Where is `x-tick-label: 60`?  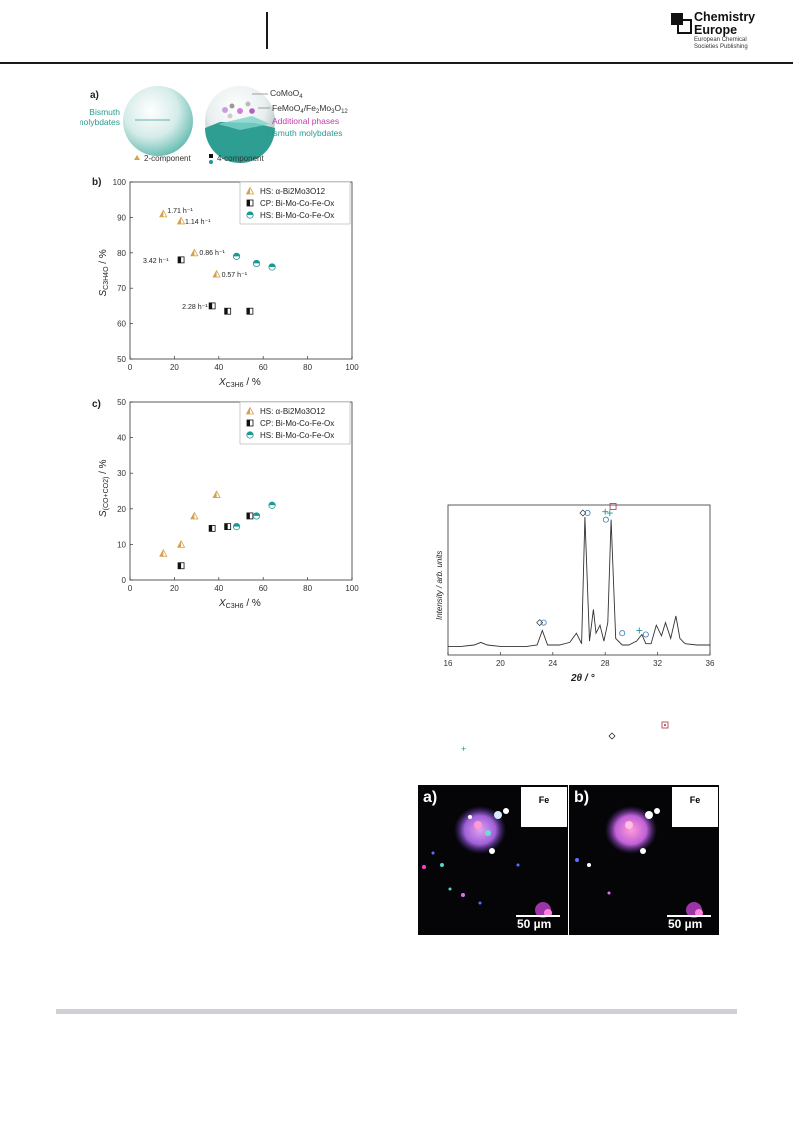 x-tick-label: 60 is located at coordinates (263, 367).